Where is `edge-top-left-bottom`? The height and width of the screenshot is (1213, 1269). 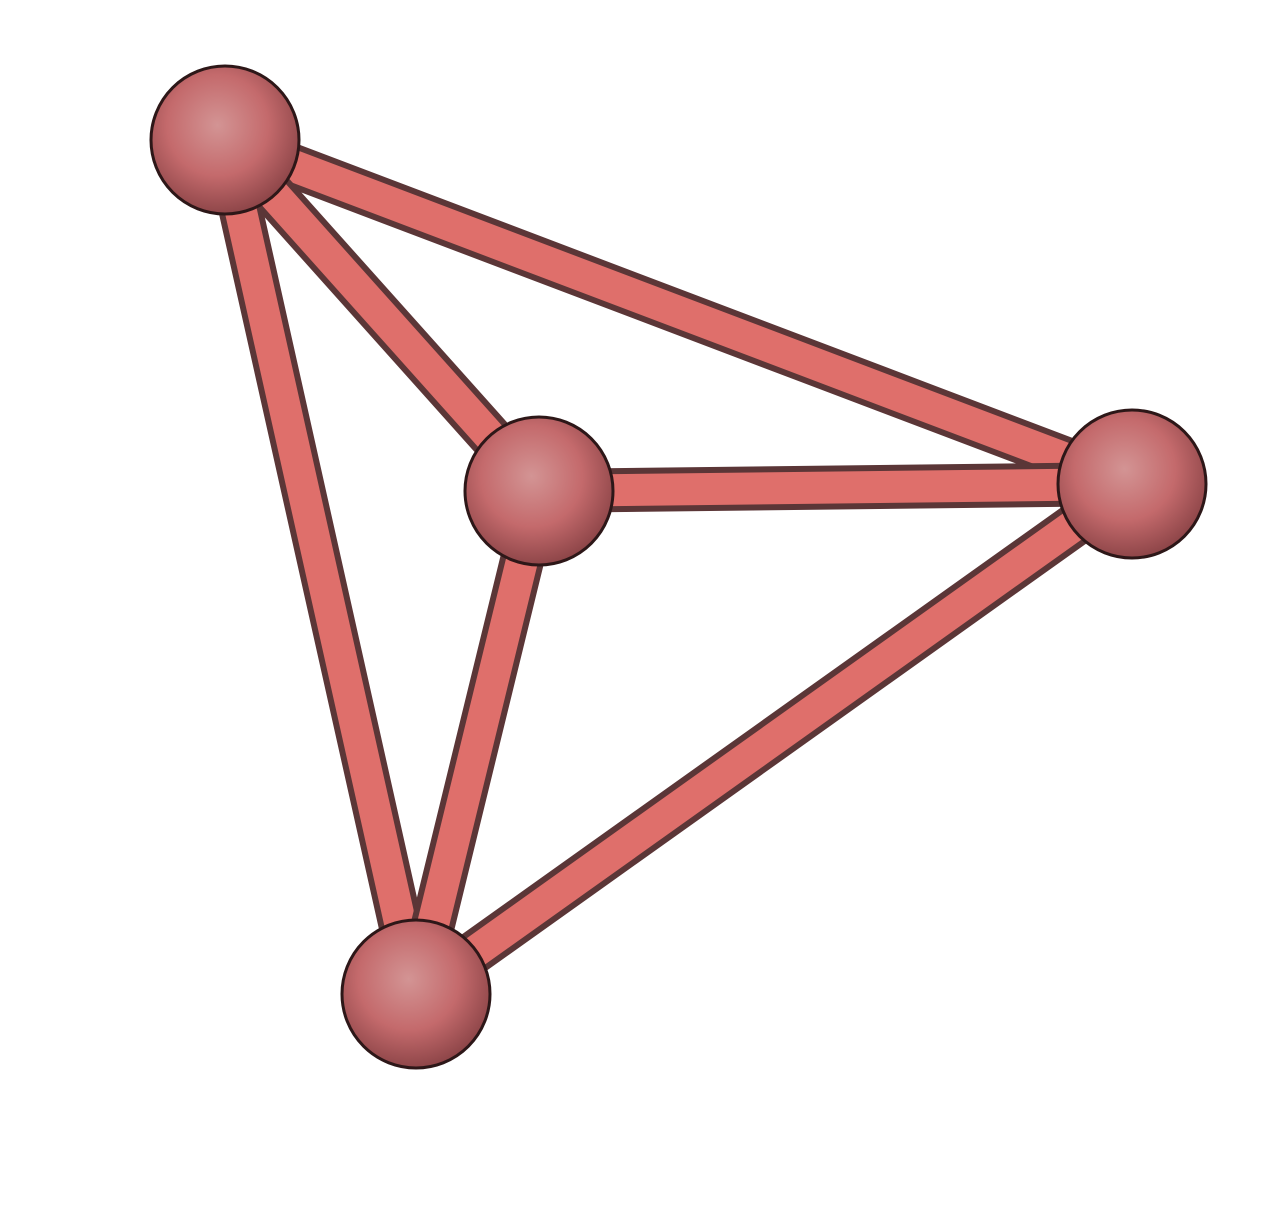 edge-top-left-bottom is located at coordinates (320, 567).